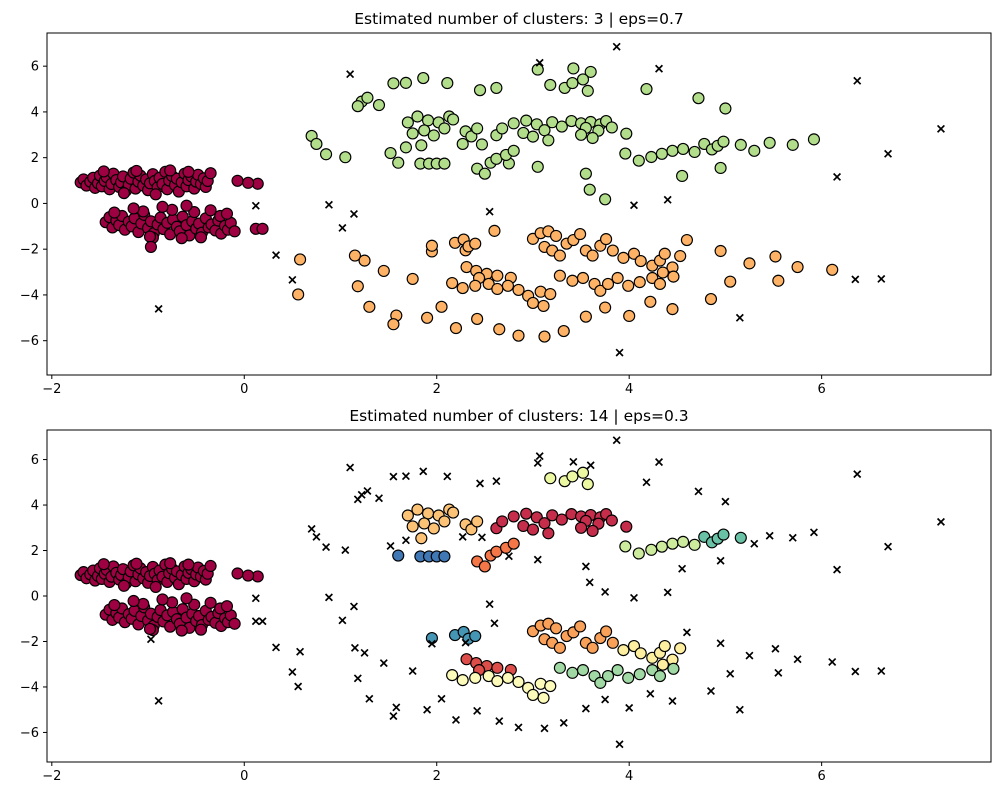  I want to click on y-tick-label: −4, so click(29, 295).